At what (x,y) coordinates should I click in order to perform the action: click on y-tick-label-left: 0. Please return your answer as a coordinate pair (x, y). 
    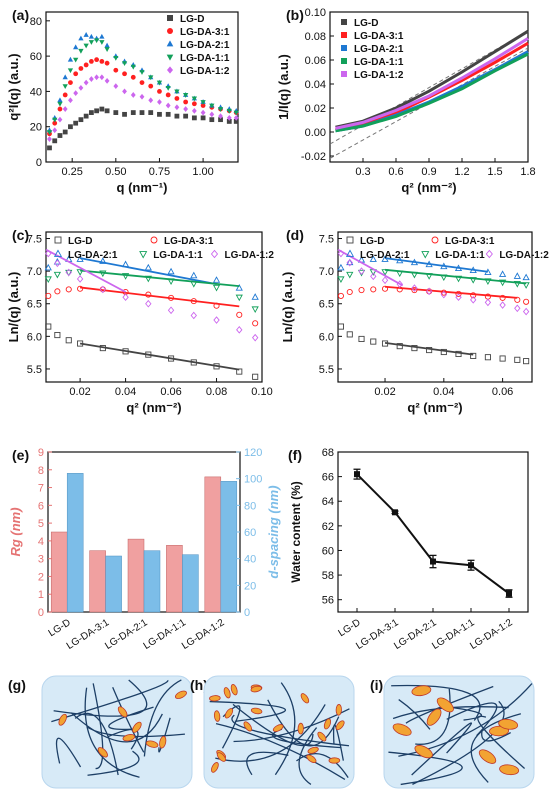
    Looking at the image, I should click on (41, 613).